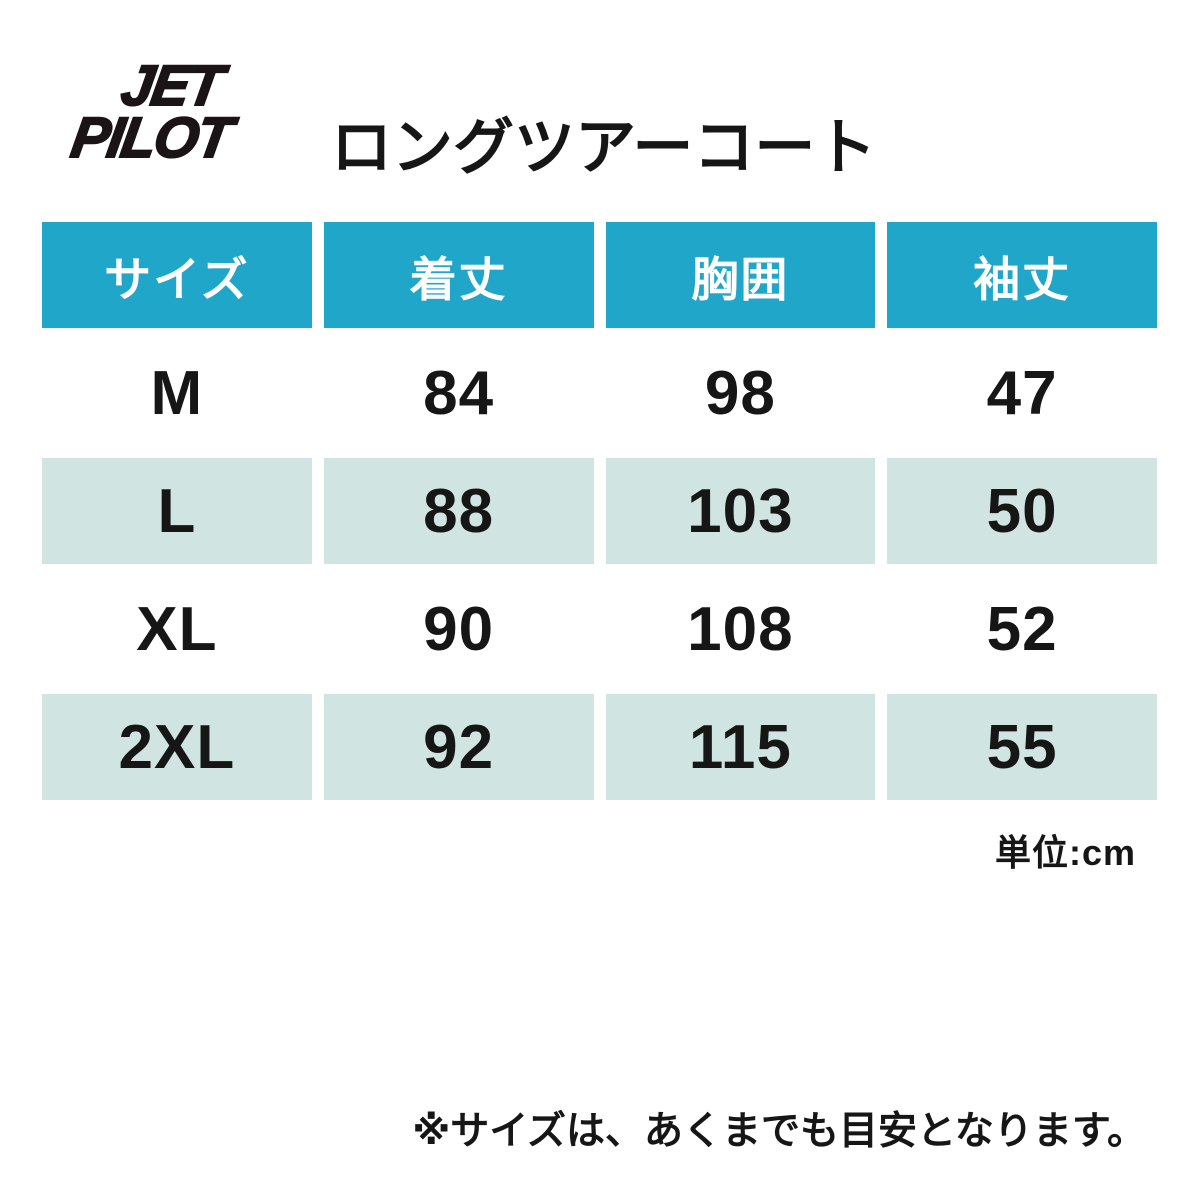 The height and width of the screenshot is (1200, 1200). Describe the element at coordinates (740, 511) in the screenshot. I see `row-l-chest-cell: 103` at that location.